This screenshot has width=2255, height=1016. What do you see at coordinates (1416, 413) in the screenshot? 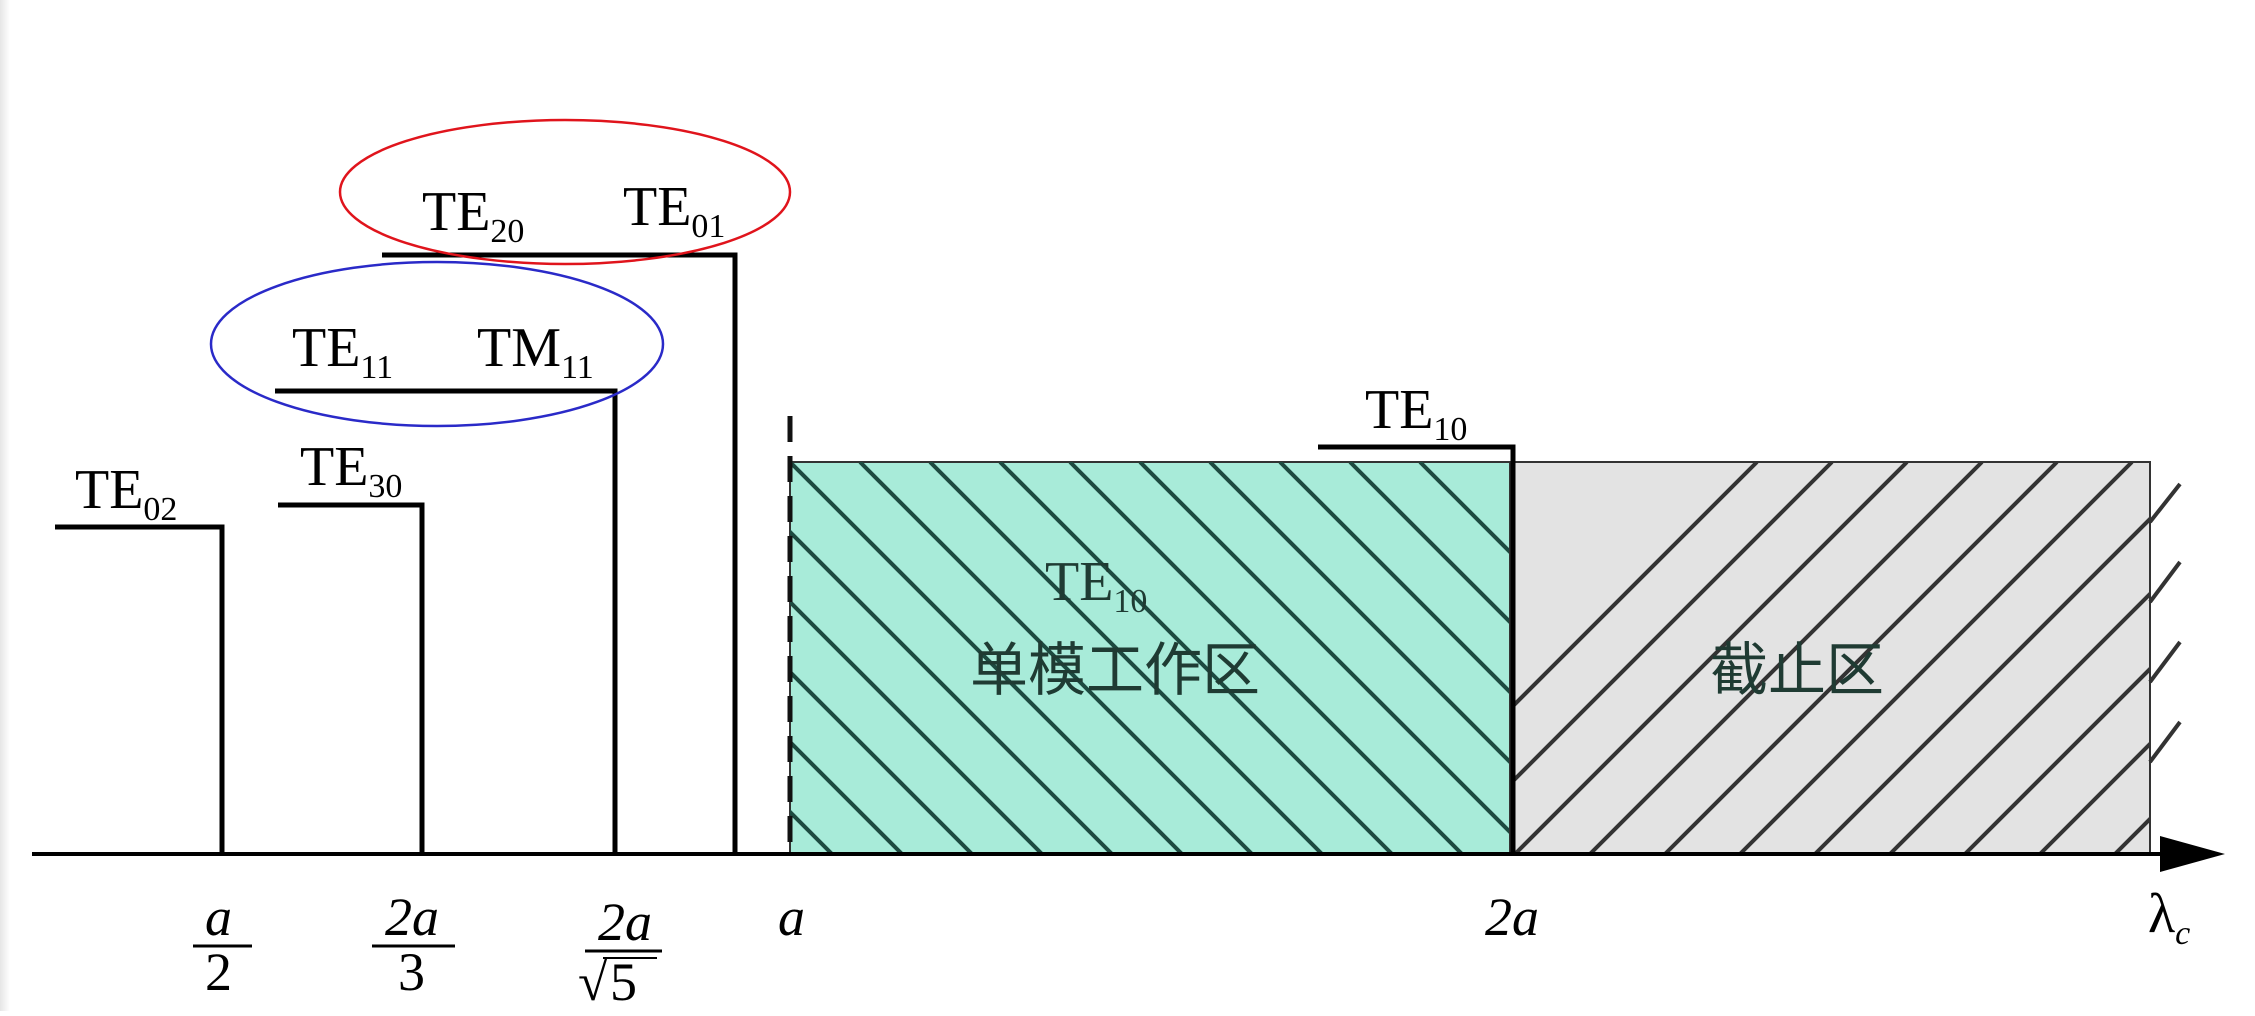
I see `mode-label-te10: TE10` at bounding box center [1416, 413].